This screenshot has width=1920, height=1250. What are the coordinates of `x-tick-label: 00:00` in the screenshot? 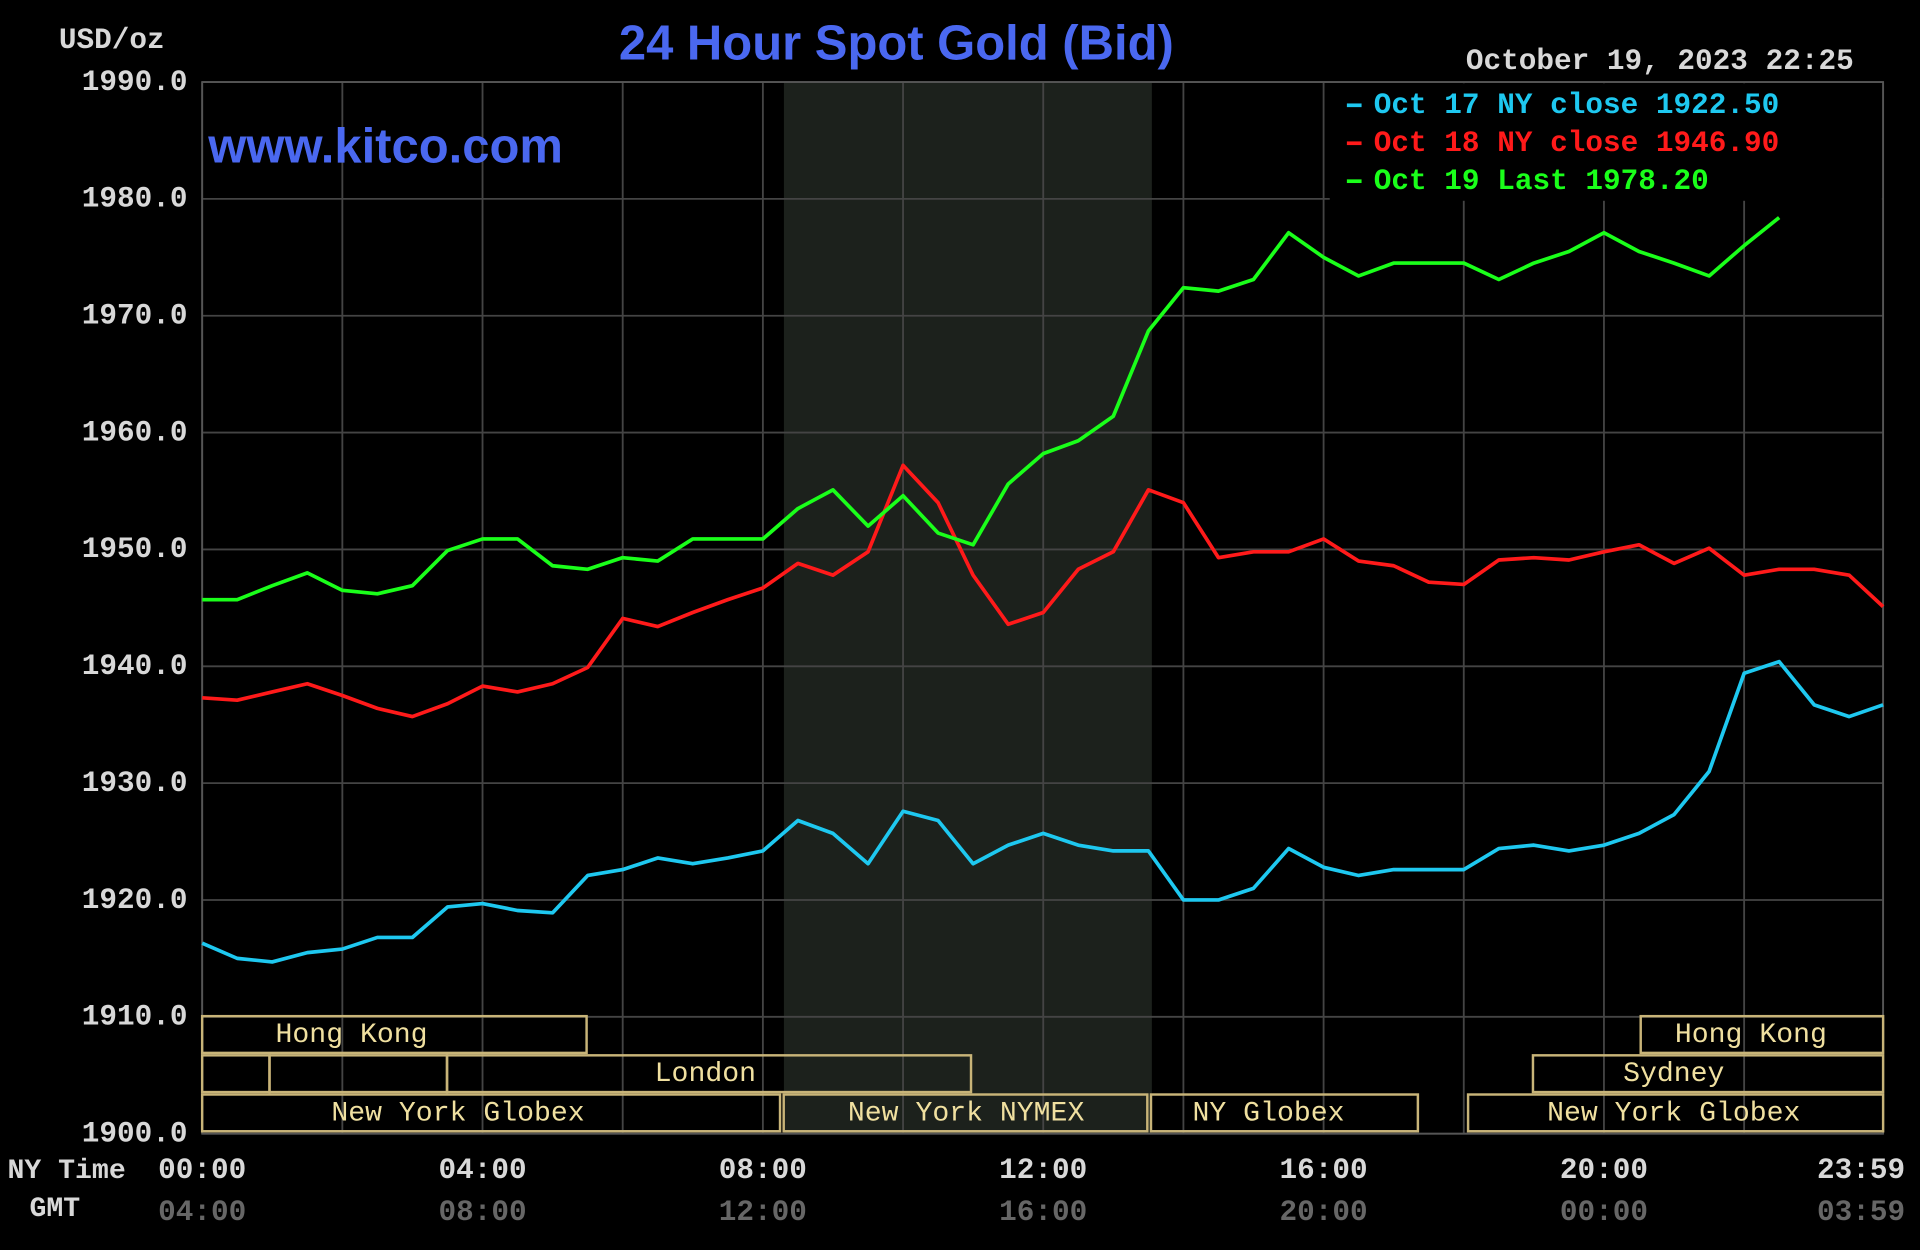 It's located at (202, 1170).